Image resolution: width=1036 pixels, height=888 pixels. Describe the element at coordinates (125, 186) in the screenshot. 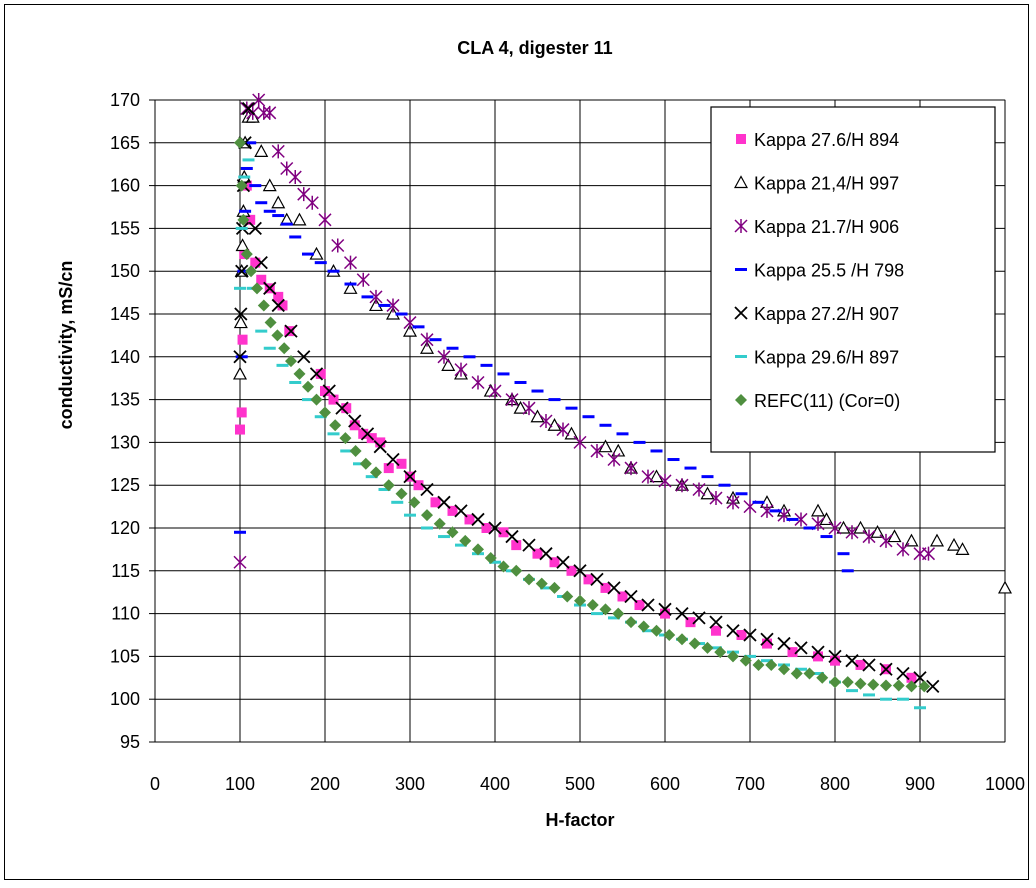

I see `y-tick-label: 160` at that location.